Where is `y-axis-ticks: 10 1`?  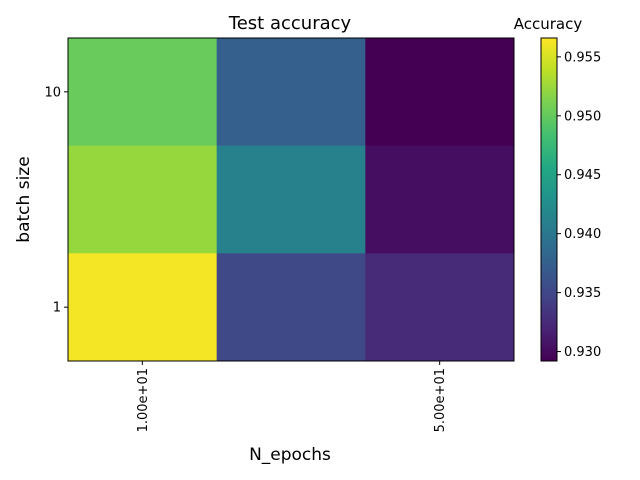
y-axis-ticks: 10 1 is located at coordinates (56, 200).